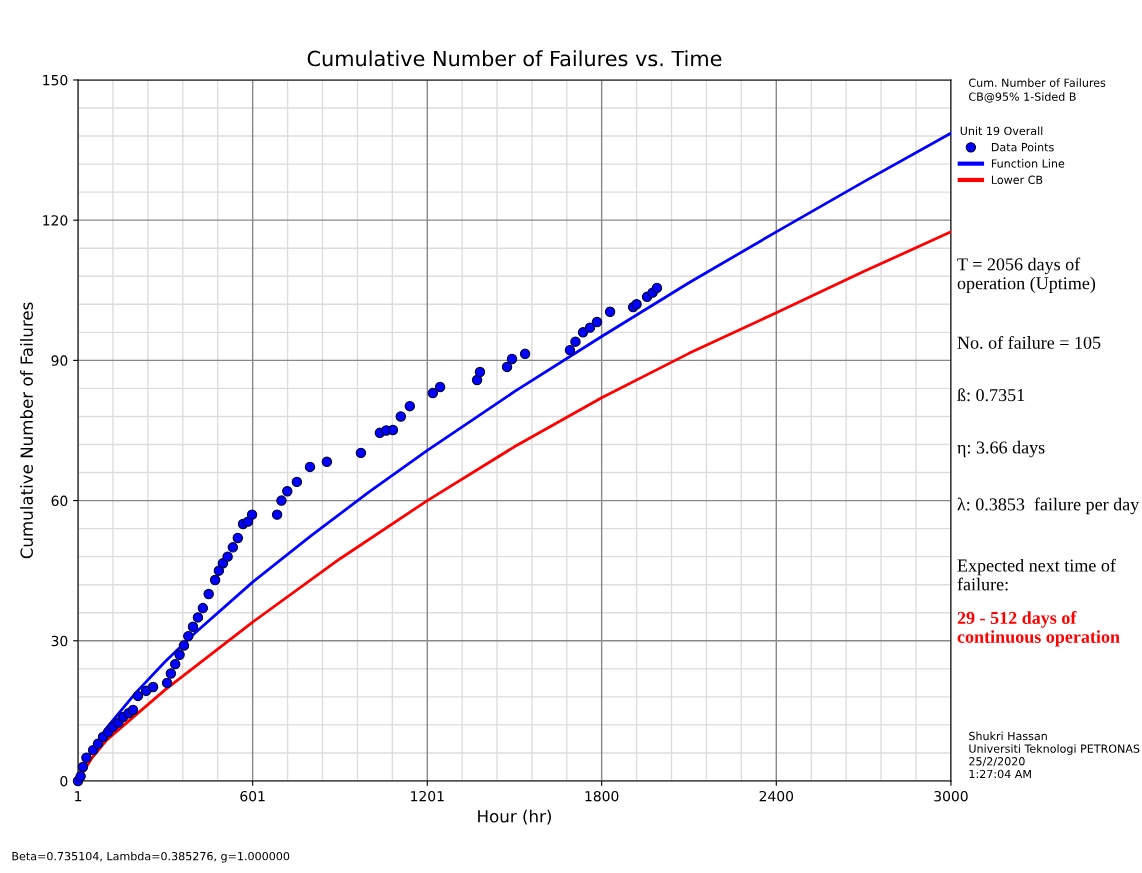 The height and width of the screenshot is (873, 1142). I want to click on text: Beta=0.735104, Lambda=0.385276, g=1.000000, so click(151, 857).